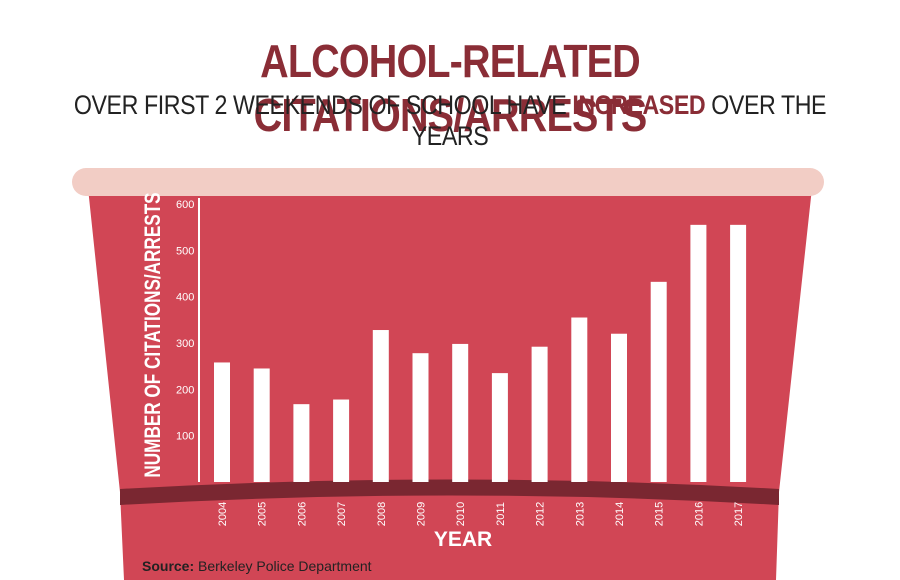 This screenshot has height=580, width=900. I want to click on source-text: Berkeley Police Department, so click(282, 566).